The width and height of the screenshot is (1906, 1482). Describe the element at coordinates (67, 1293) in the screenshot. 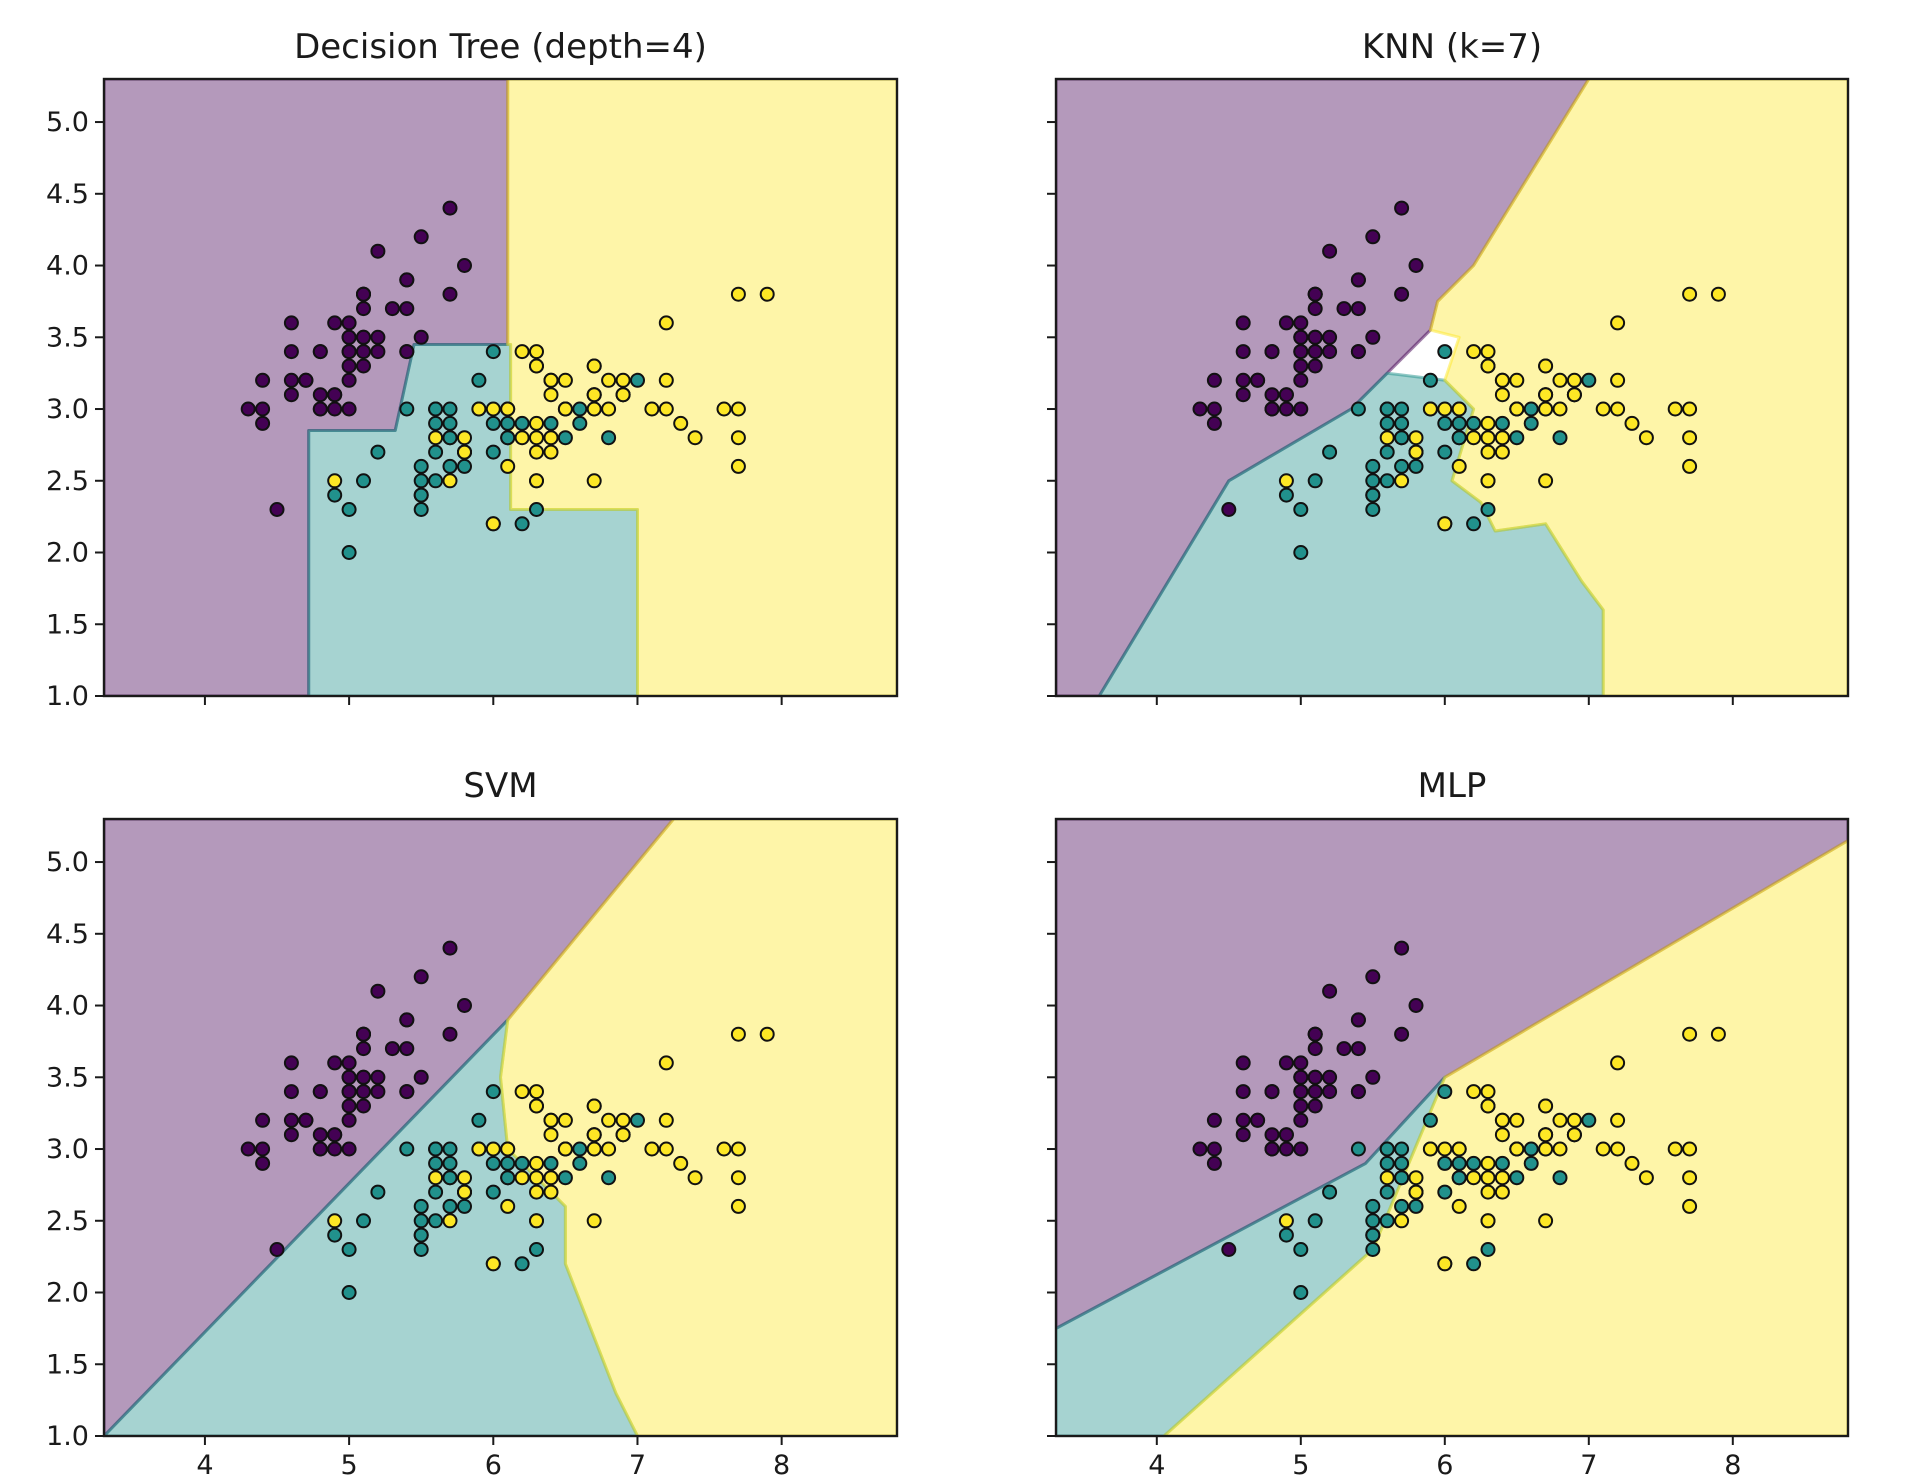

I see `y-tick-label: 2.0` at that location.